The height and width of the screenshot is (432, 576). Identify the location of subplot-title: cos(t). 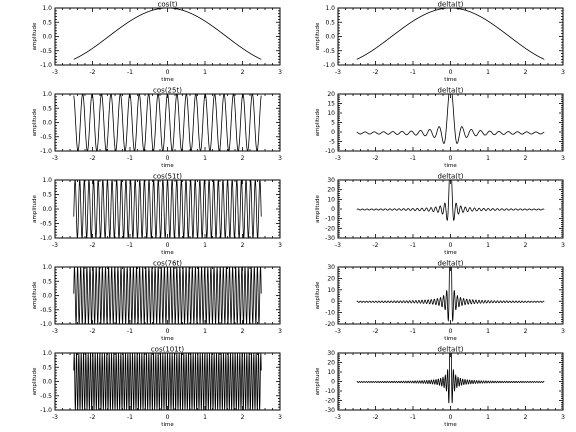
(168, 5).